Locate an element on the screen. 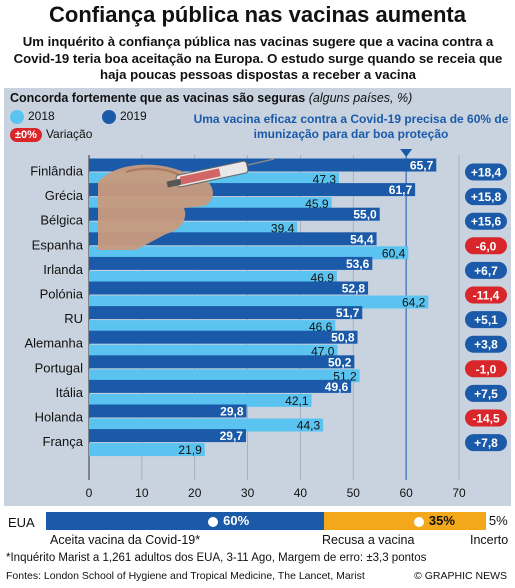 The width and height of the screenshot is (515, 588). legend-swatch-2018 is located at coordinates (17, 116).